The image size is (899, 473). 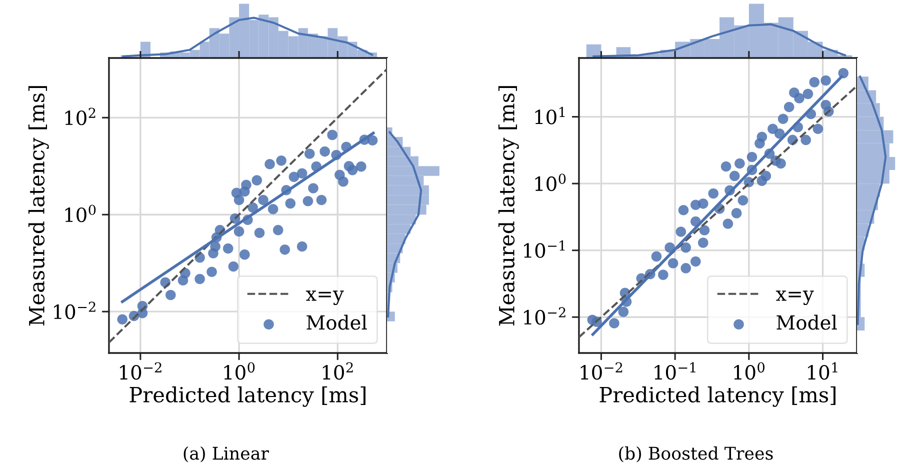 I want to click on y-tick-label: 10$^{1}$, so click(x=550, y=115).